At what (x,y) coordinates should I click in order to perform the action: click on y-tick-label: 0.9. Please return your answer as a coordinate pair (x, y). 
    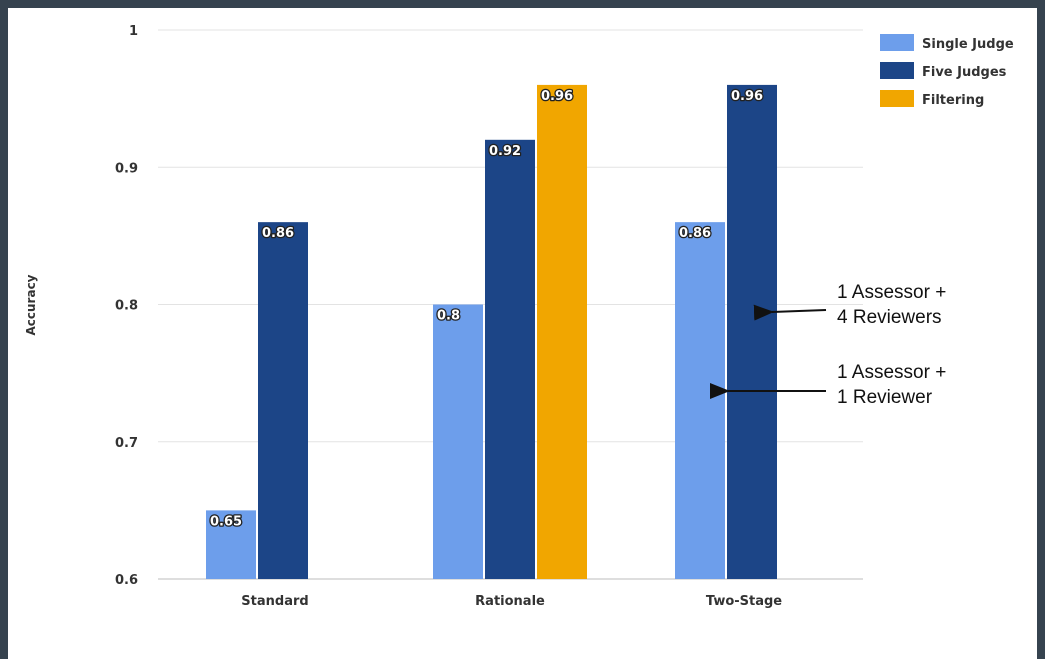
    Looking at the image, I should click on (126, 168).